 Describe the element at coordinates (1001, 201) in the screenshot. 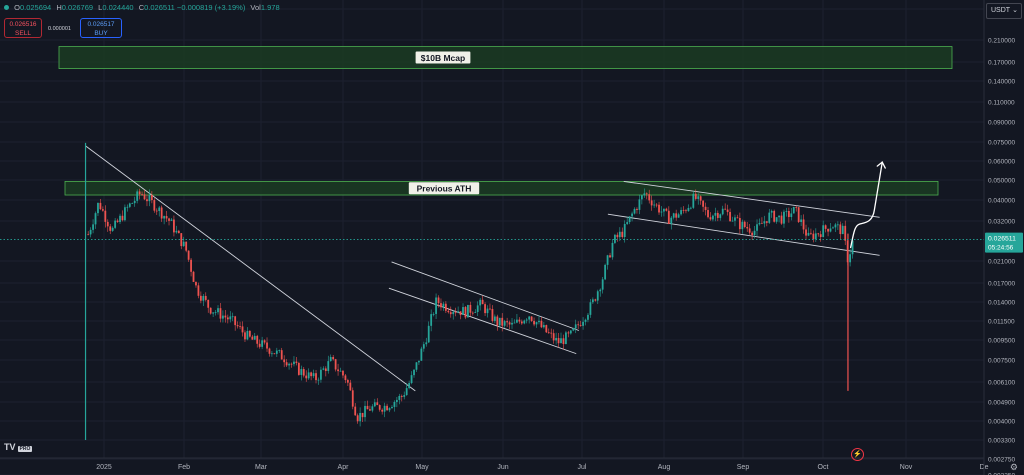

I see `price-tick-label: 0.040000` at that location.